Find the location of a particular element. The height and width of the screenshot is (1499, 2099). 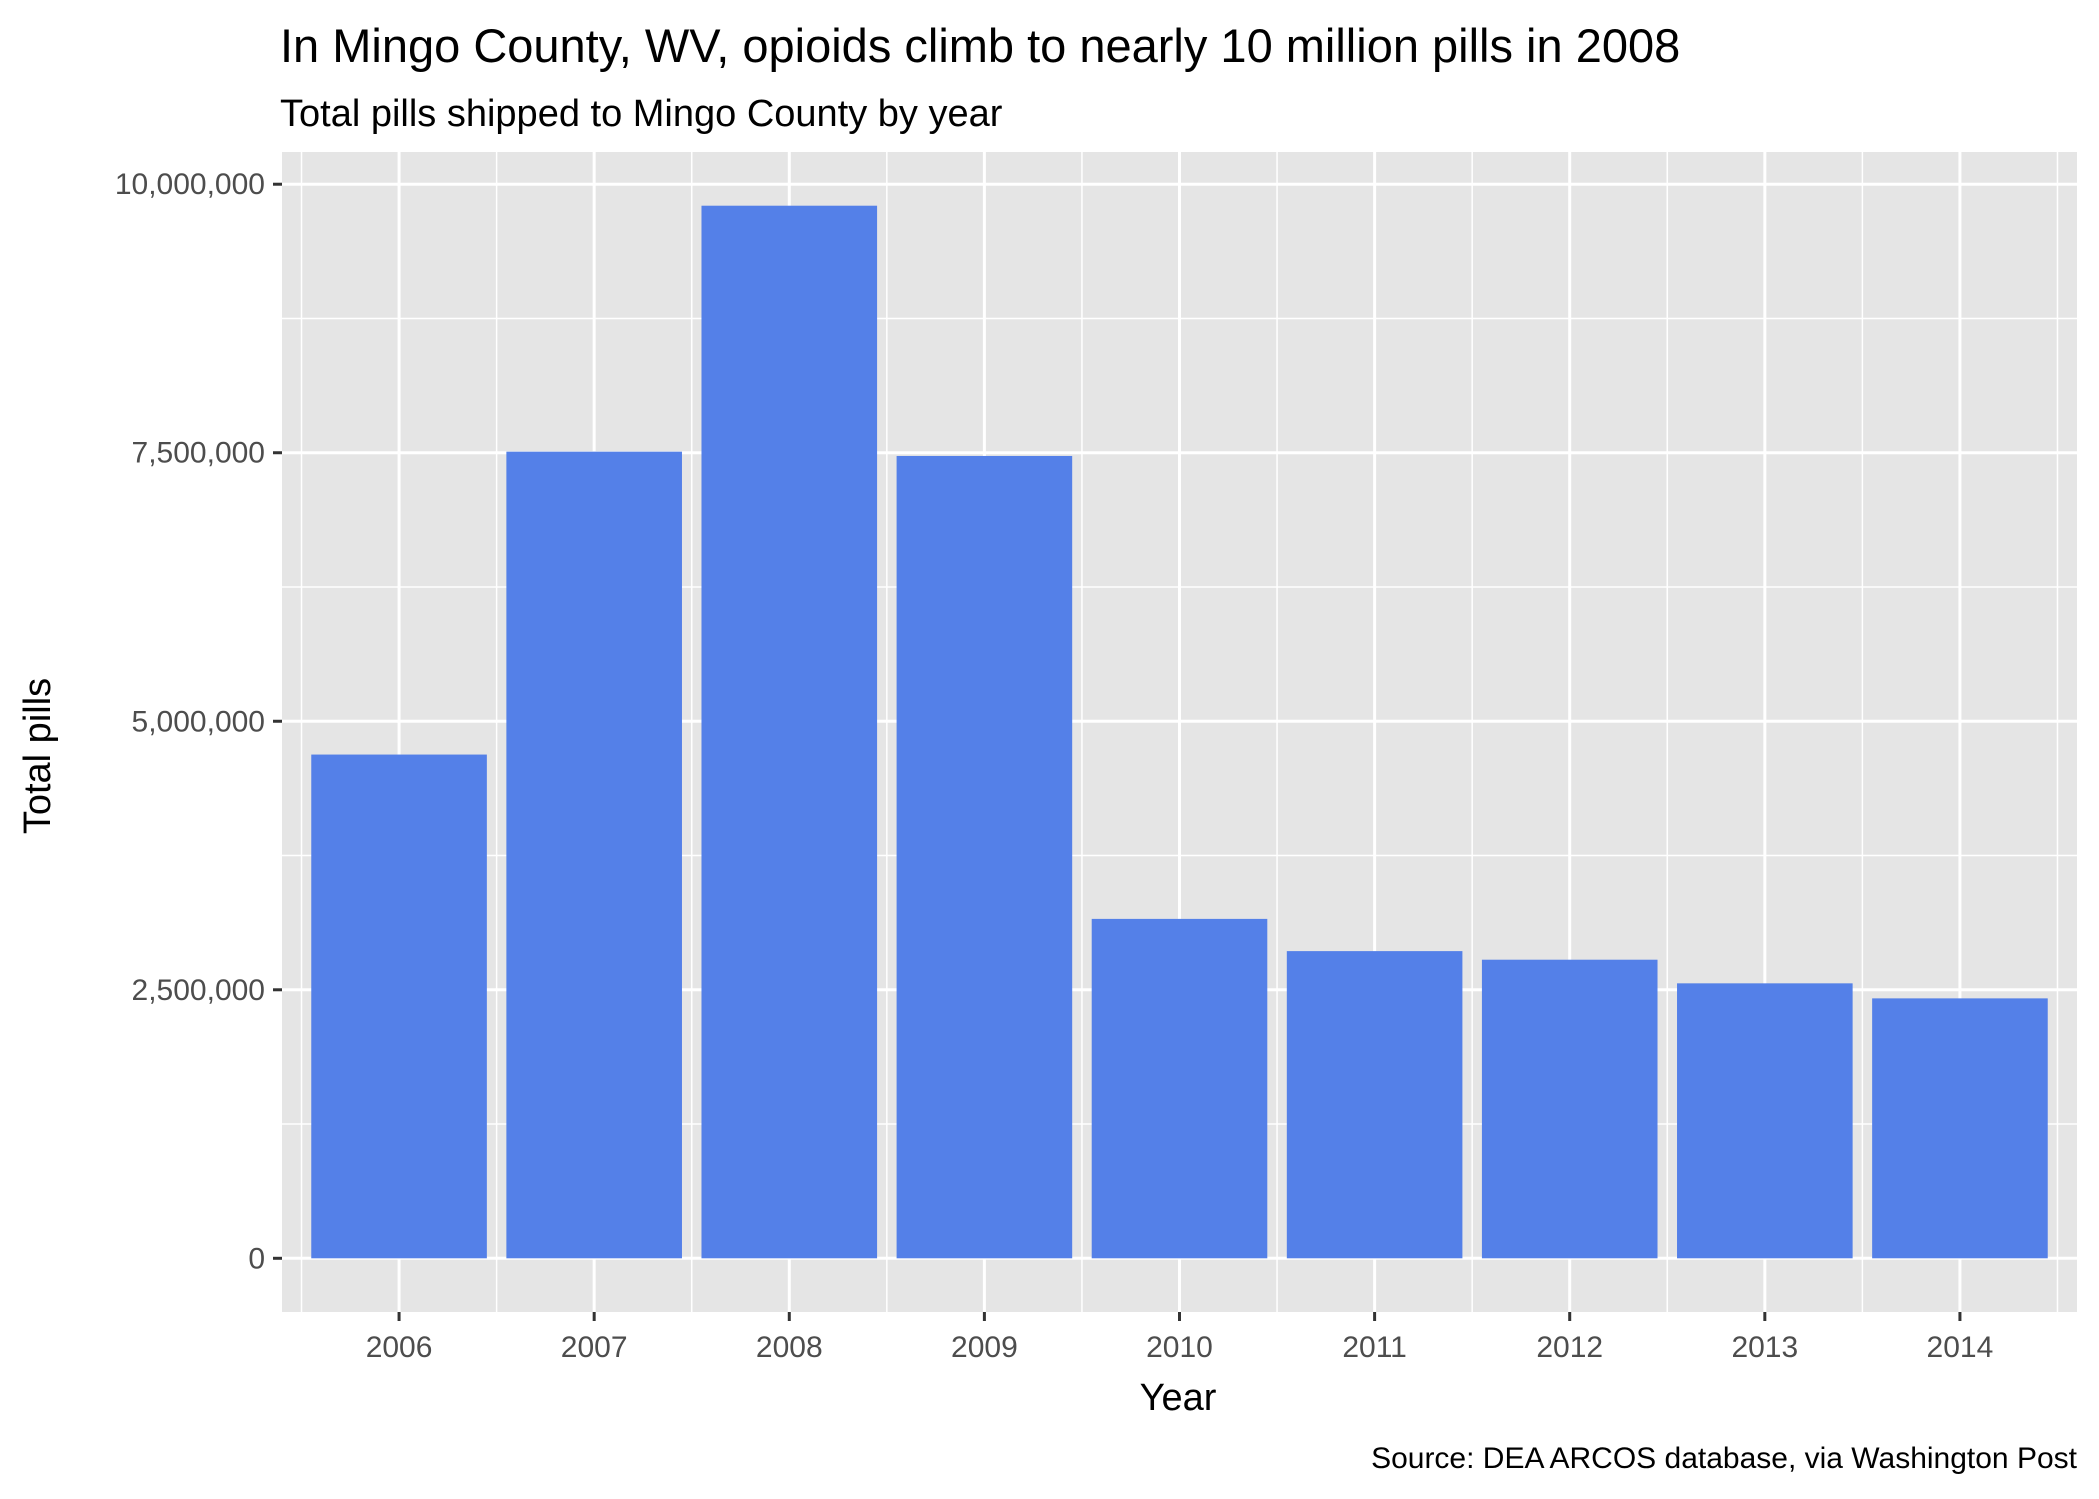

bar-2009 is located at coordinates (984, 857).